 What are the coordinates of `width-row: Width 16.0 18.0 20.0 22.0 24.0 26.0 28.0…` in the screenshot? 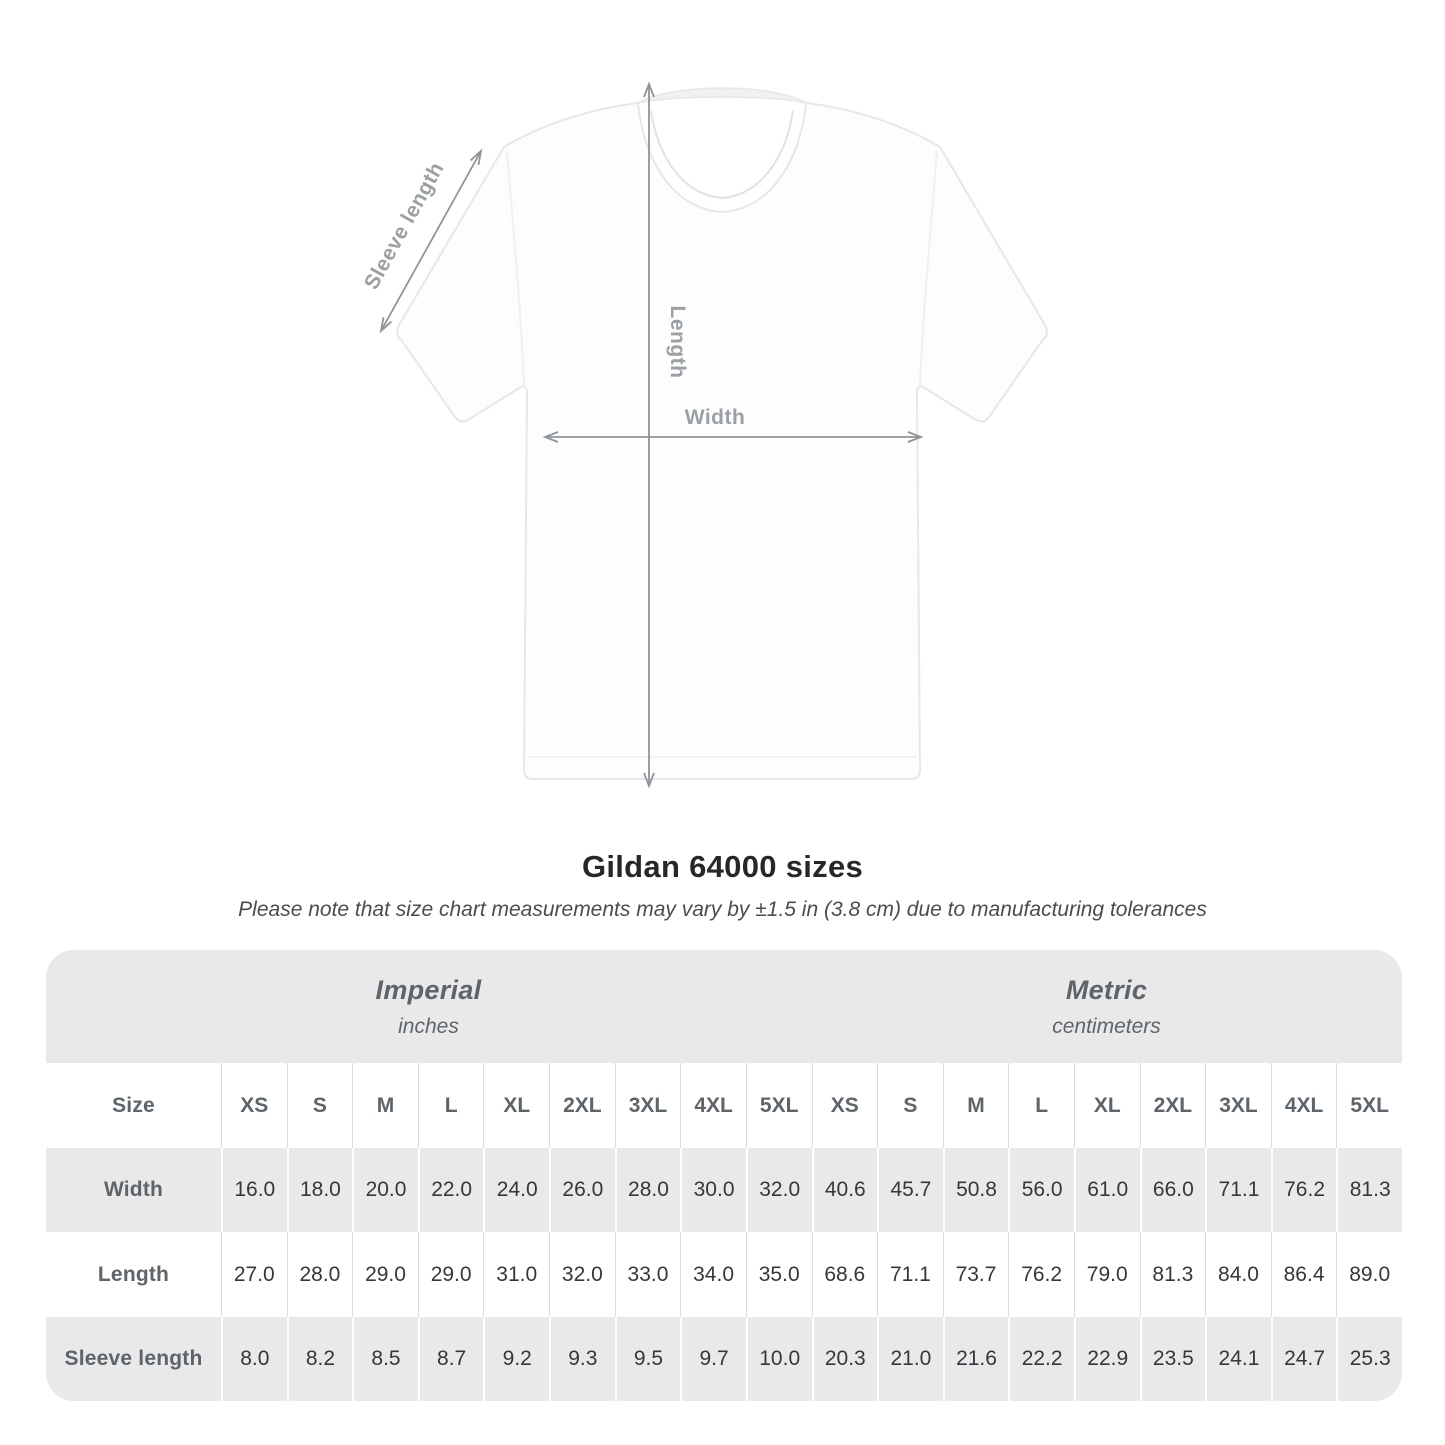 It's located at (724, 1190).